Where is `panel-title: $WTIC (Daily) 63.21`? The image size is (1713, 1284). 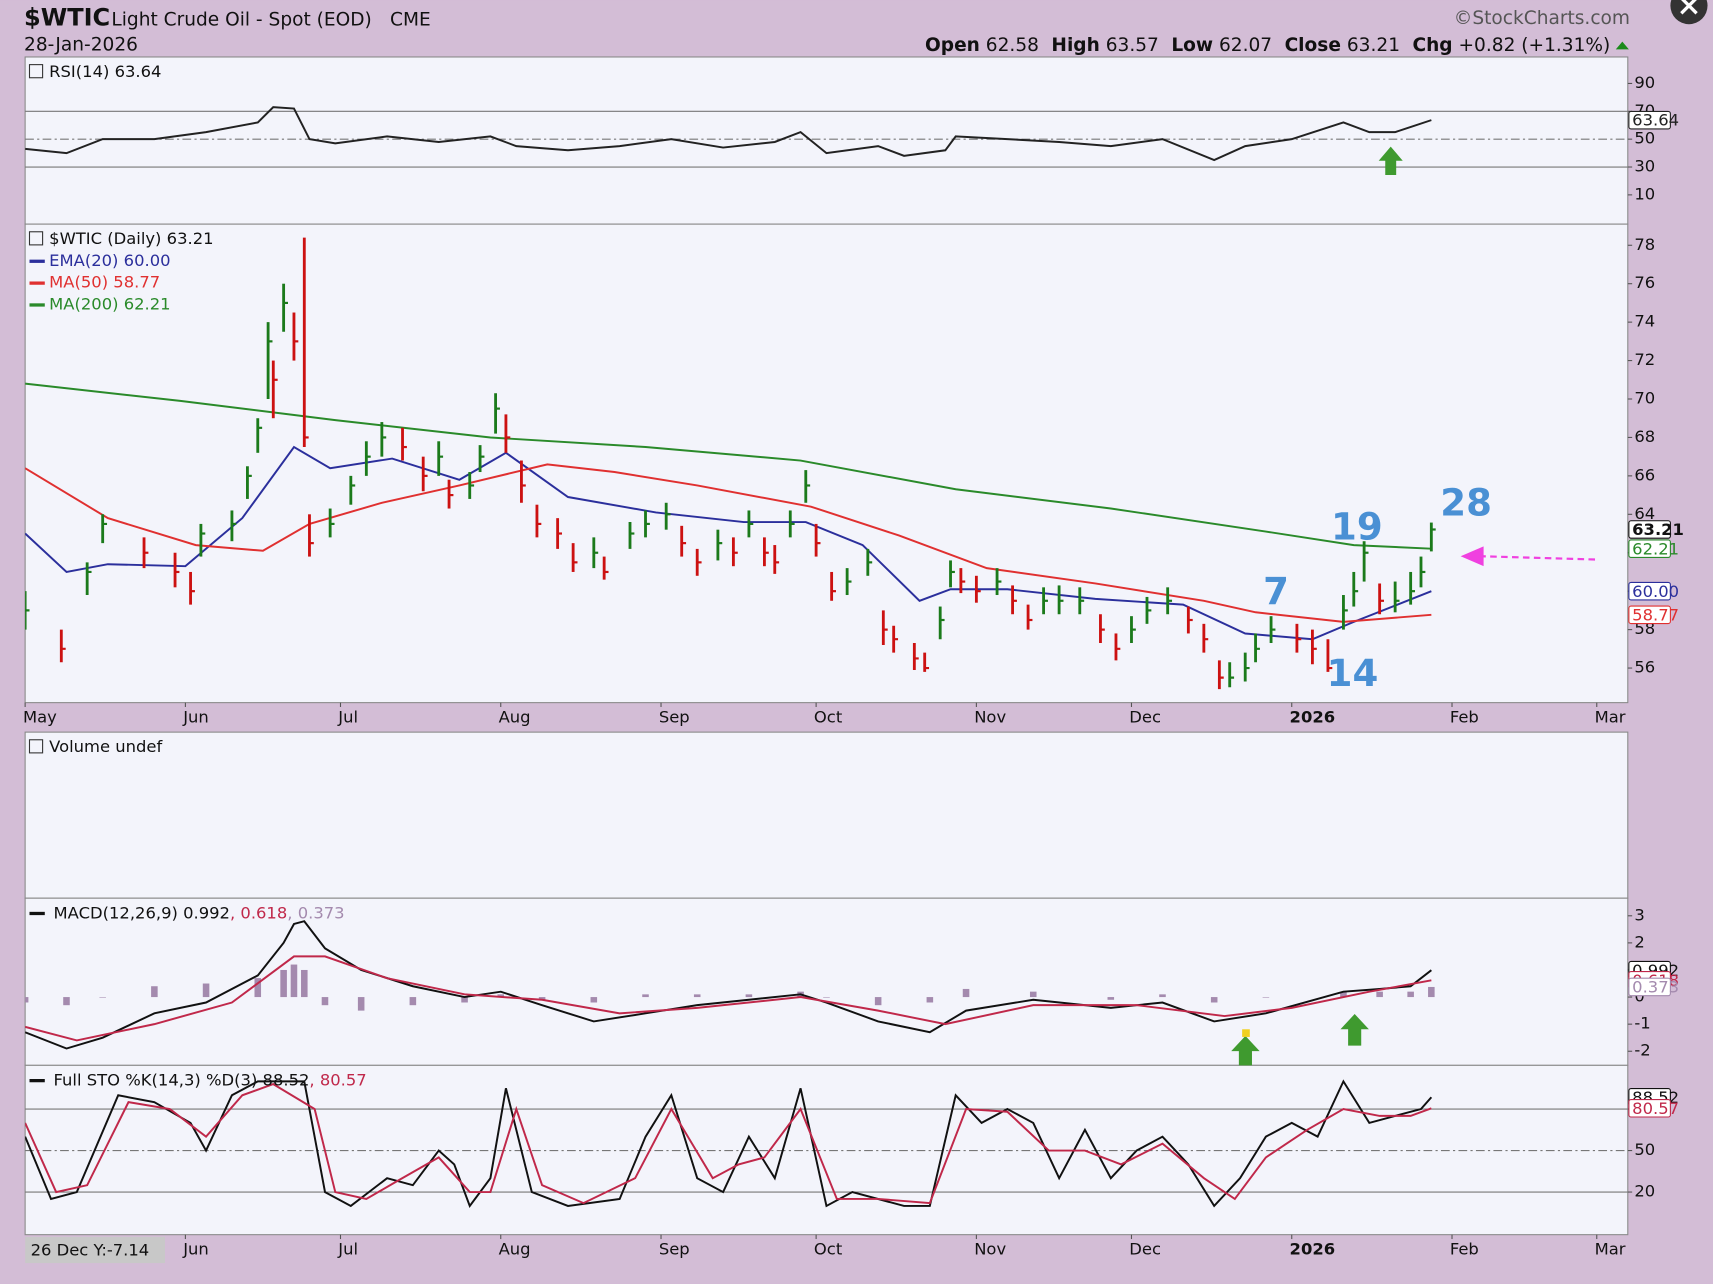 panel-title: $WTIC (Daily) 63.21 is located at coordinates (131, 238).